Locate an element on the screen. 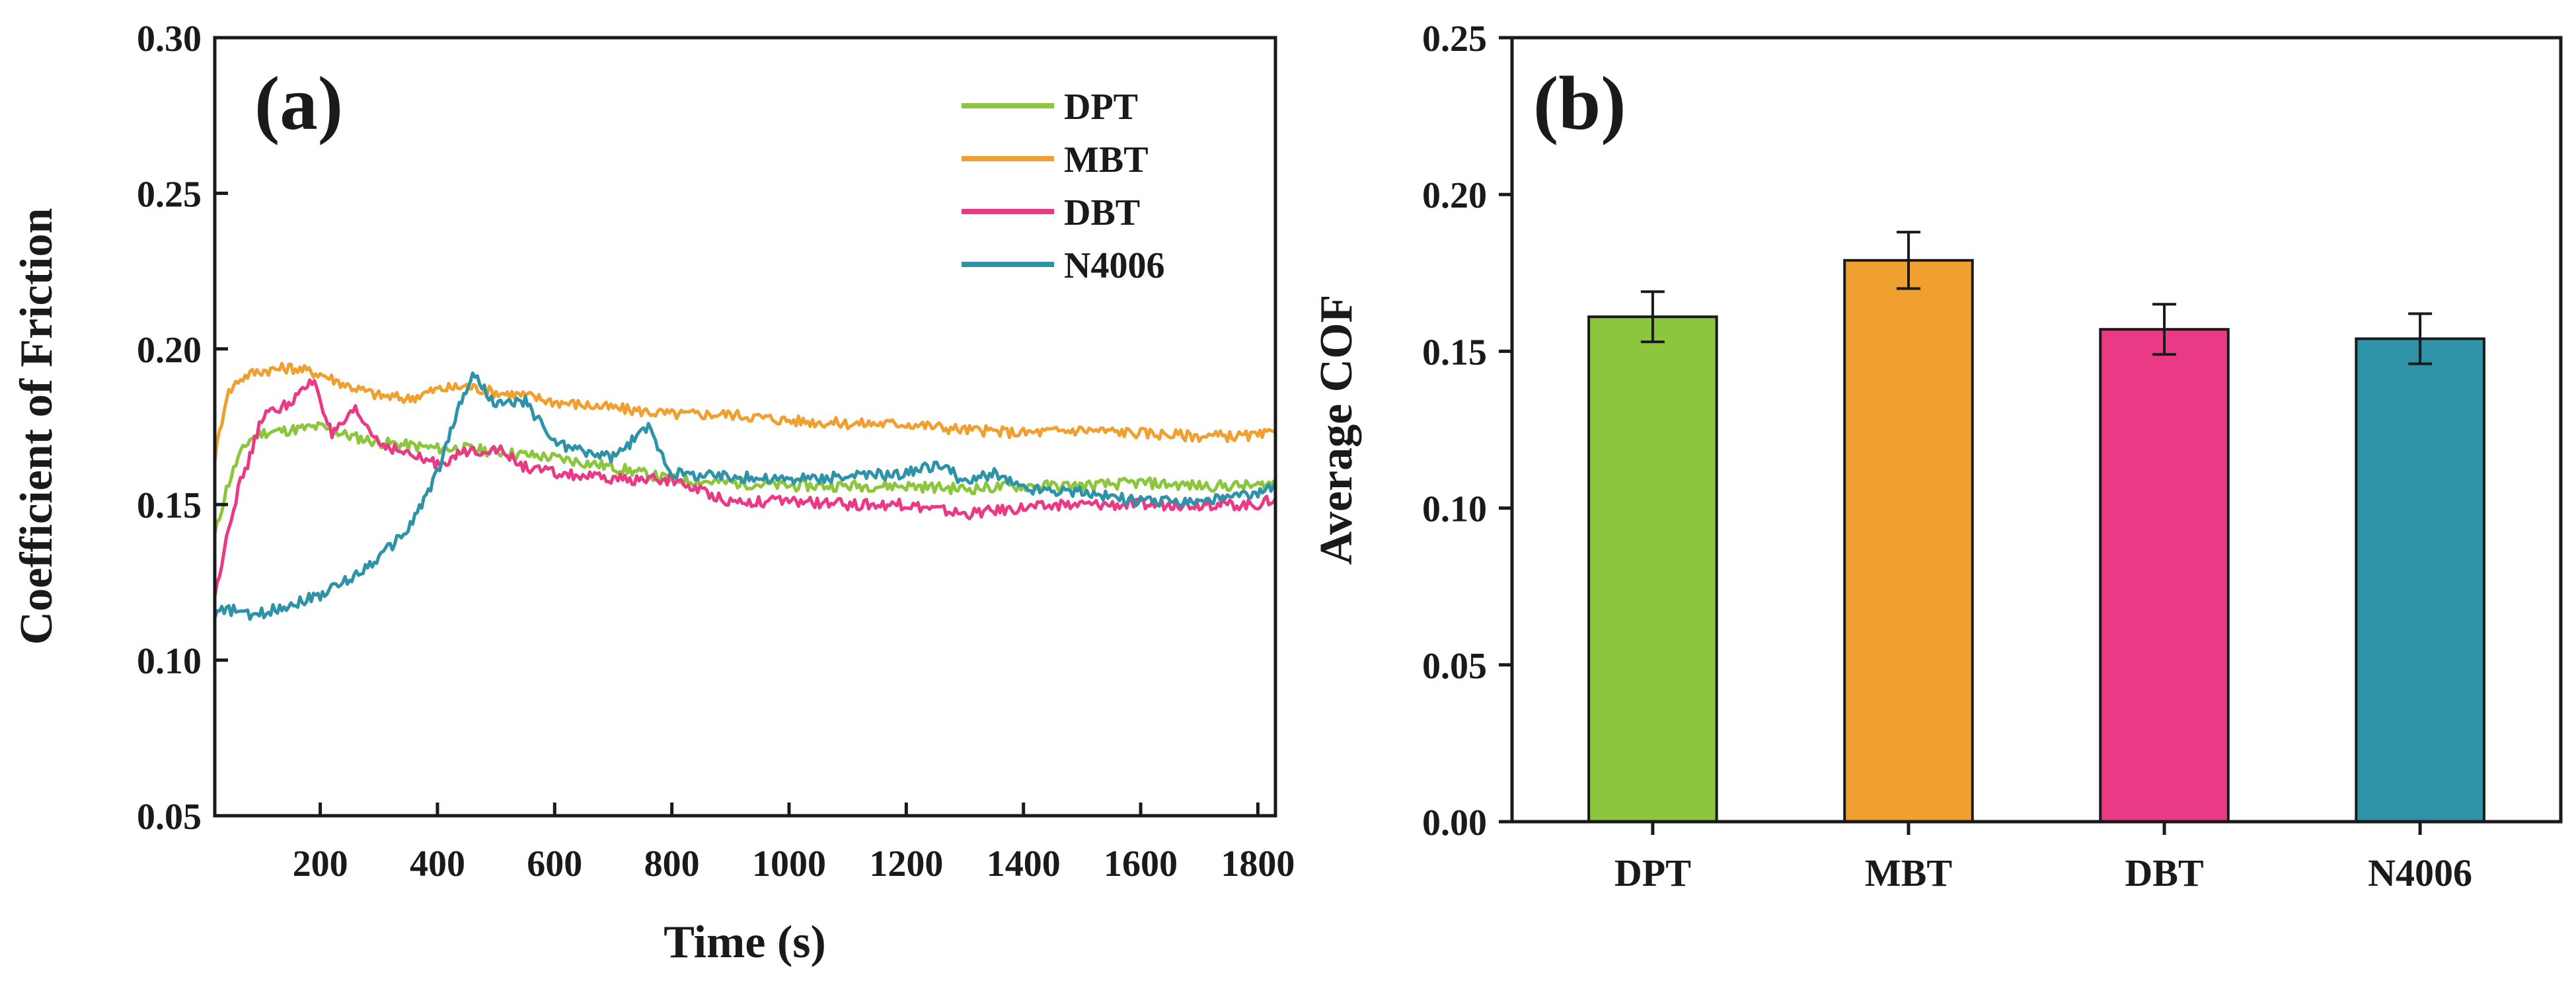  error-bar-dpt is located at coordinates (1653, 317).